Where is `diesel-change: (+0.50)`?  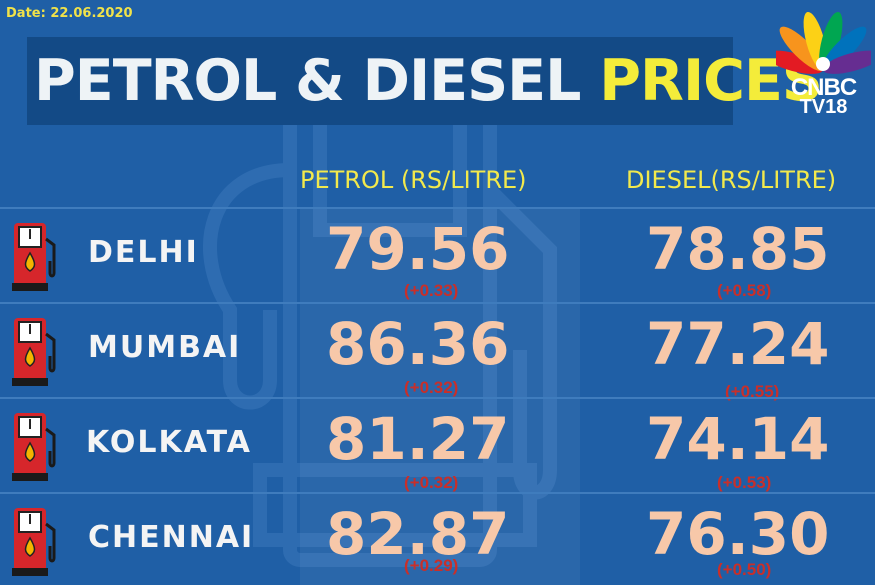 diesel-change: (+0.50) is located at coordinates (744, 569).